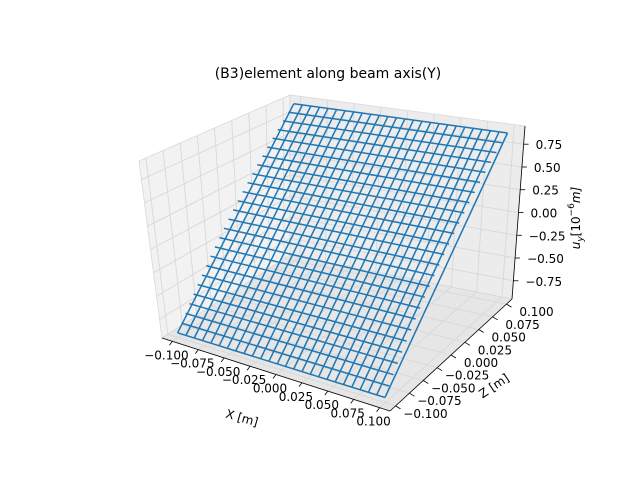 The height and width of the screenshot is (480, 640). I want to click on z-axis-label-sup: −6, so click(572, 210).